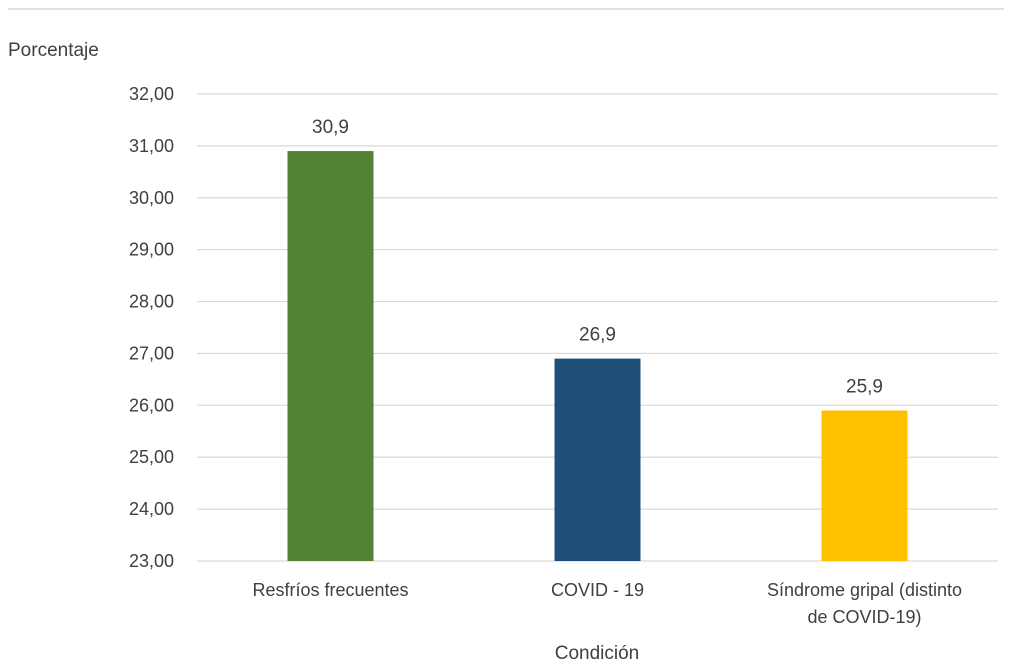 This screenshot has height=667, width=1012. I want to click on x-axis-title: Condición, so click(597, 653).